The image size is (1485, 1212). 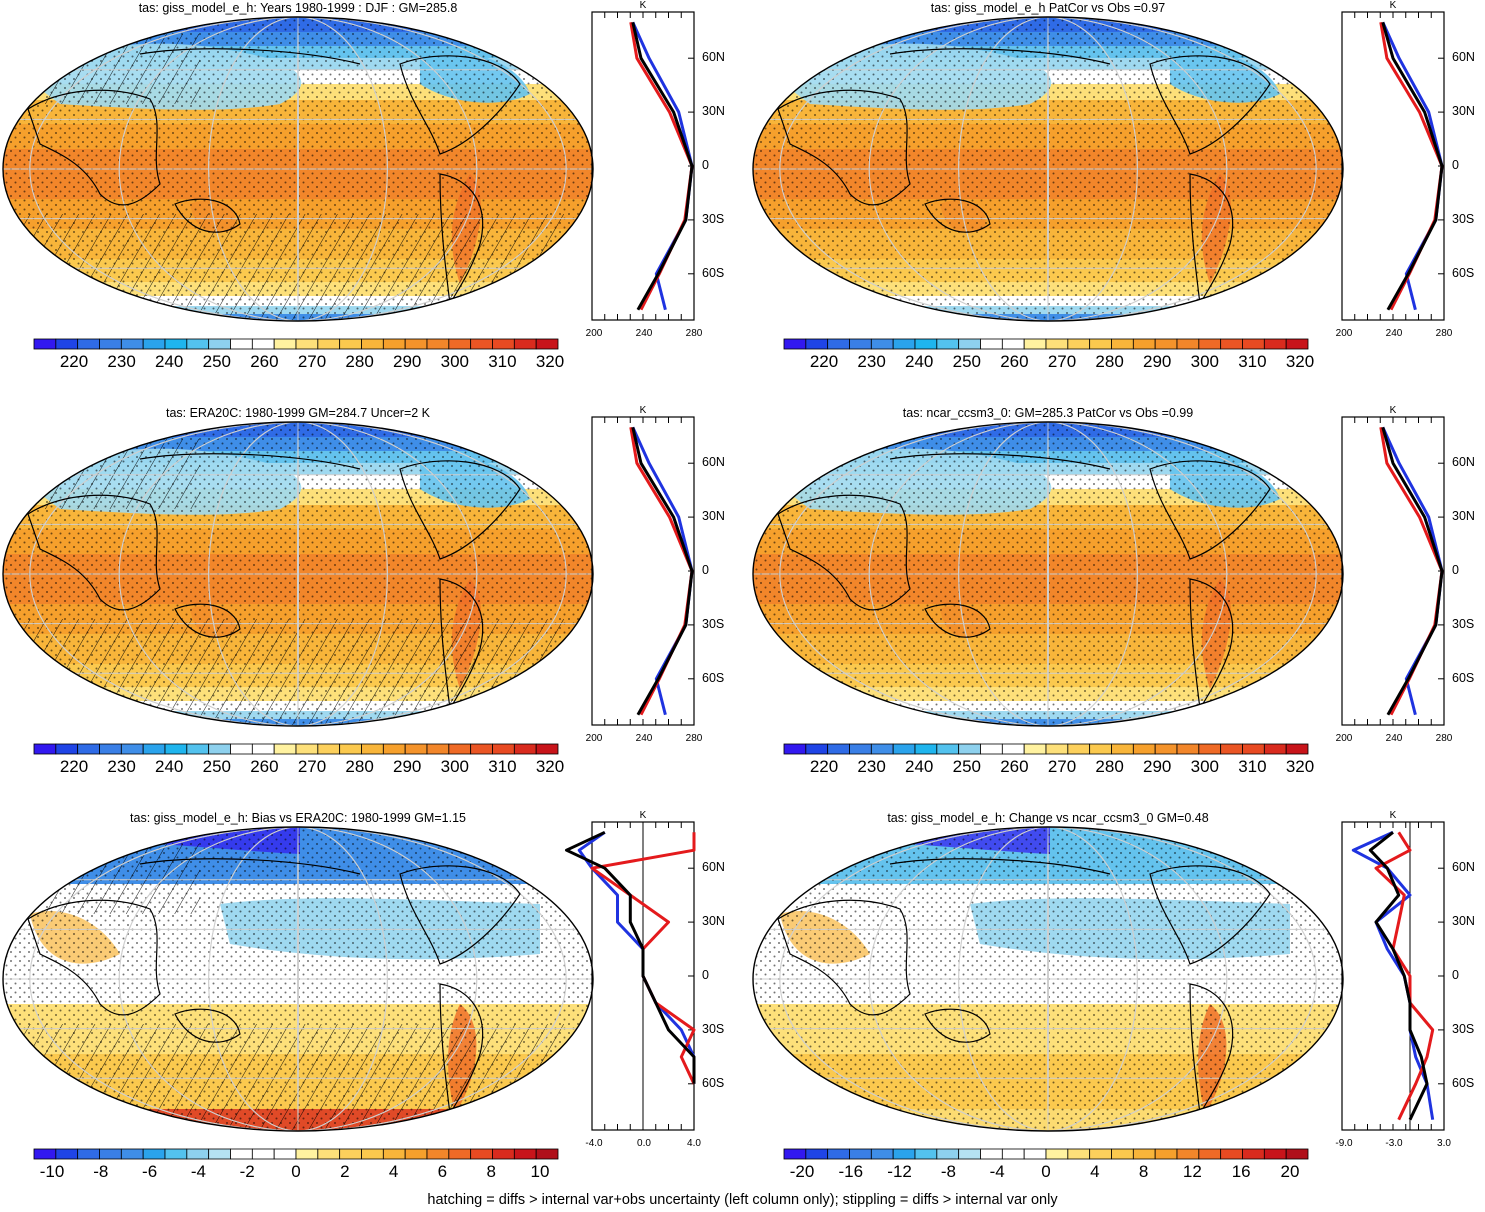 I want to click on zonal-lat-label: 60N, so click(x=713, y=57).